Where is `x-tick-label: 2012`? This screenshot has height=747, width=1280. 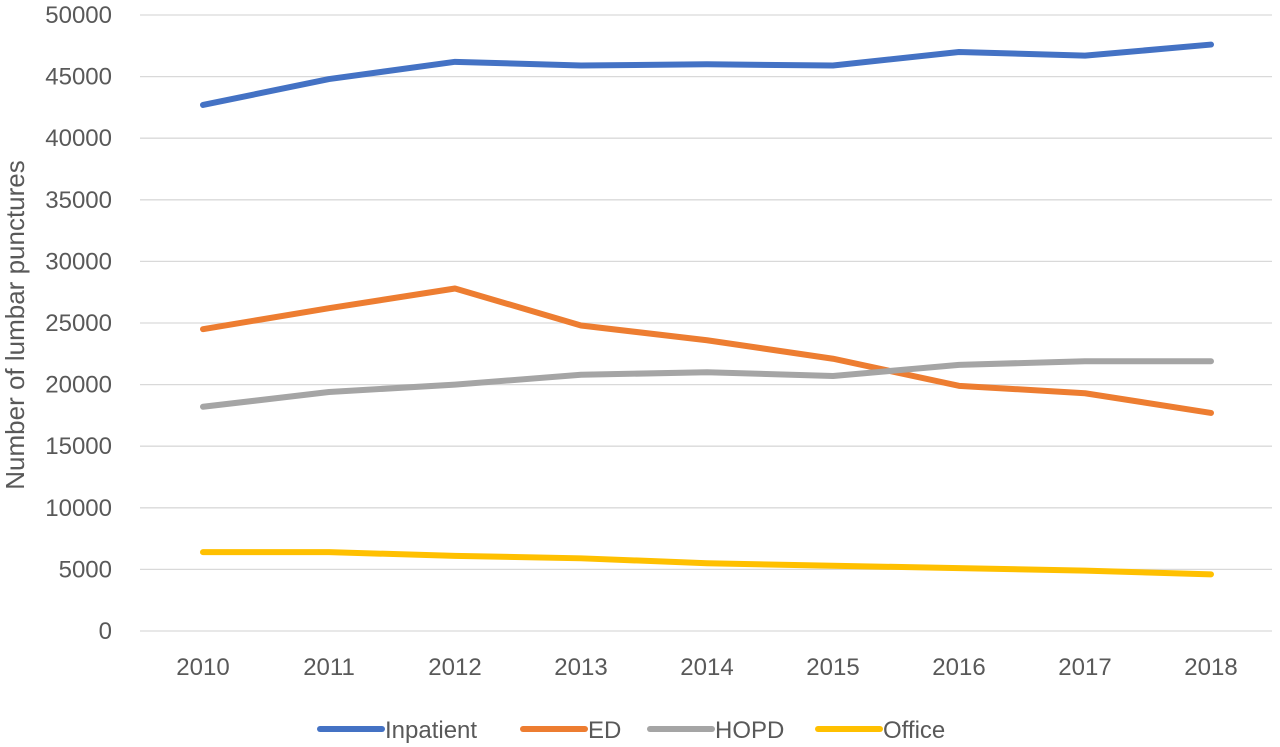 x-tick-label: 2012 is located at coordinates (454, 667).